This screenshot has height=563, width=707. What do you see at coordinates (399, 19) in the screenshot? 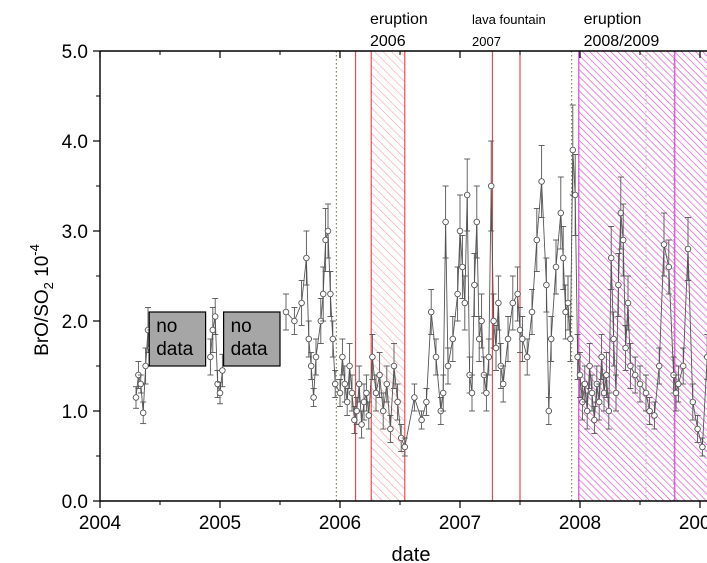
I see `event-annotation-line1: eruption` at bounding box center [399, 19].